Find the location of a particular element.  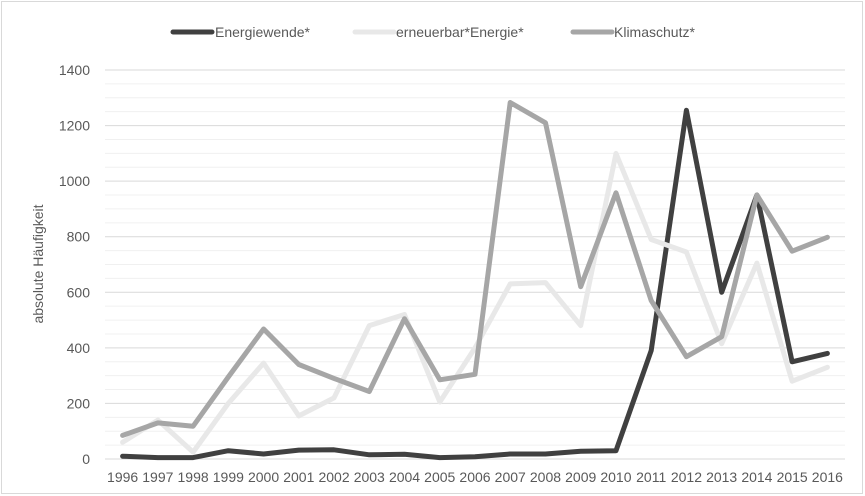

legend-label: Klimaschutz* is located at coordinates (654, 32).